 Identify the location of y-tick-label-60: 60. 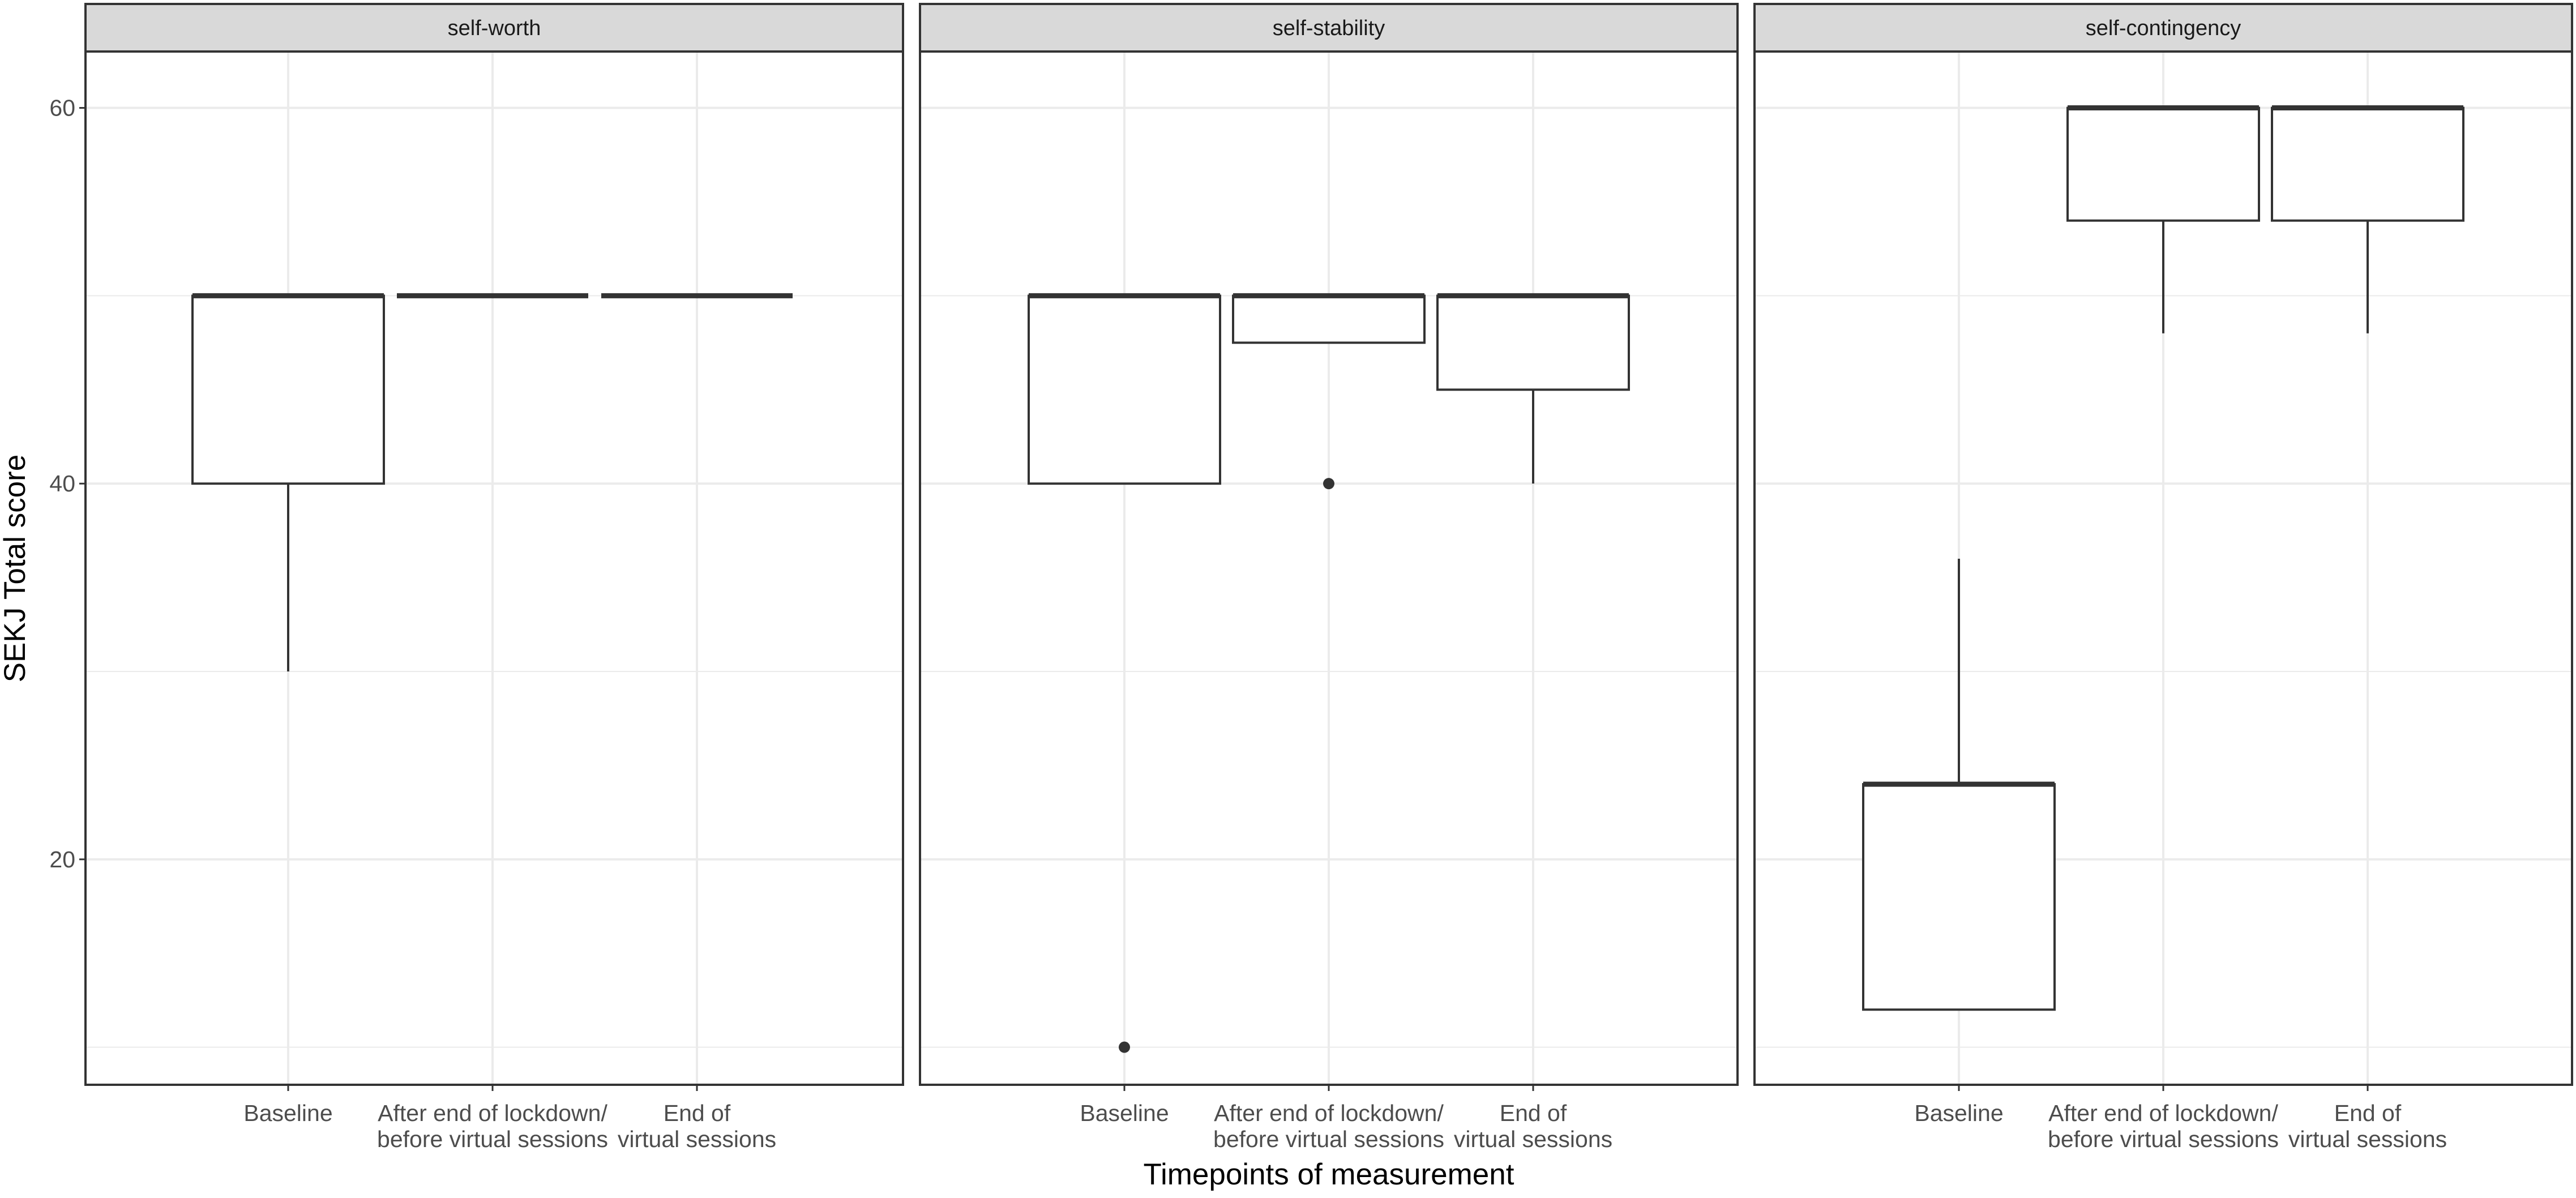
(62, 108).